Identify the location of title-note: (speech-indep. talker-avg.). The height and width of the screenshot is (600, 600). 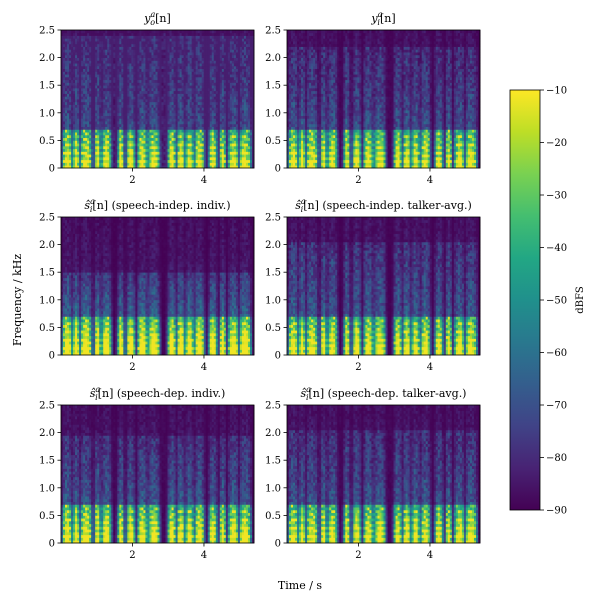
(395, 205).